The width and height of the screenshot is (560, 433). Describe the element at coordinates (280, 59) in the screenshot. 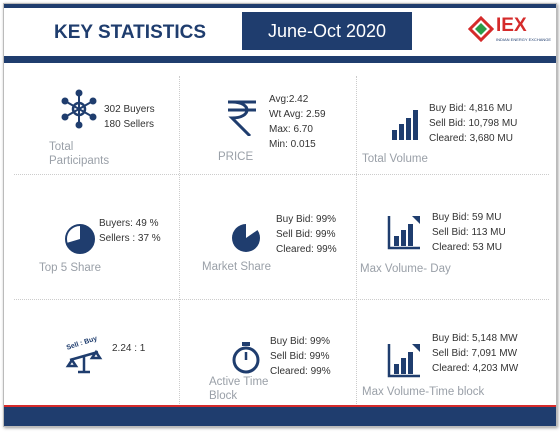

I see `header-band` at that location.